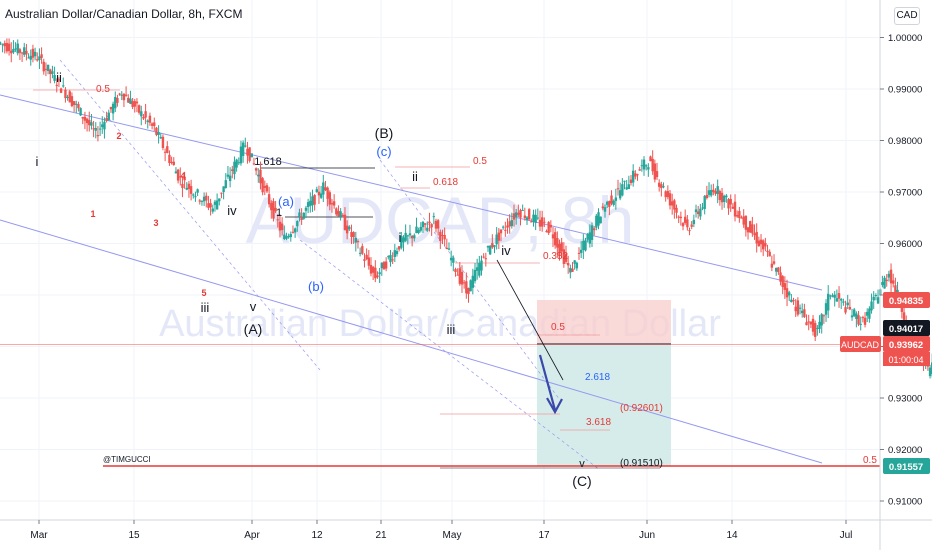 Image resolution: width=932 pixels, height=550 pixels. Describe the element at coordinates (905, 399) in the screenshot. I see `price-tick-label: 0.93000` at that location.